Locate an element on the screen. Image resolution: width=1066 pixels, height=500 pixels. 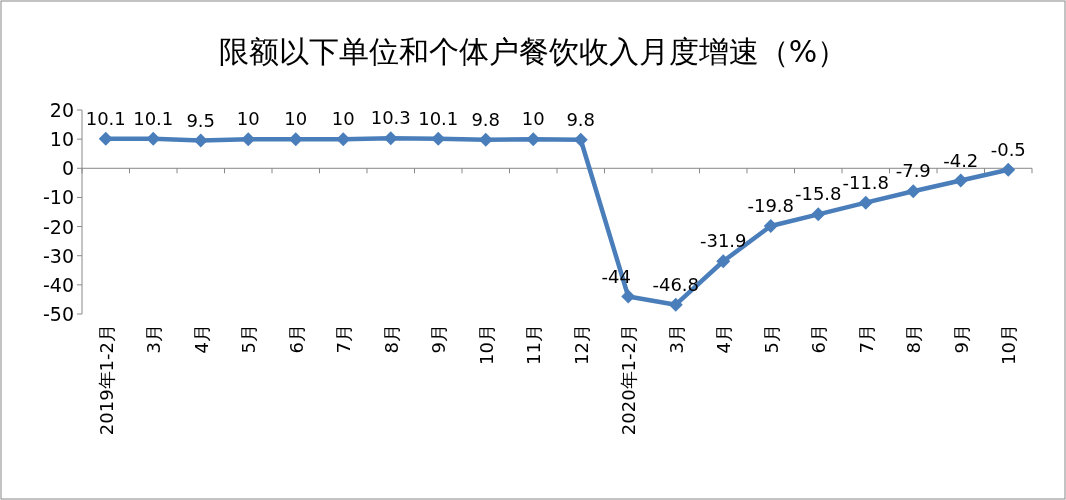
data-label: 10.3 is located at coordinates (390, 118).